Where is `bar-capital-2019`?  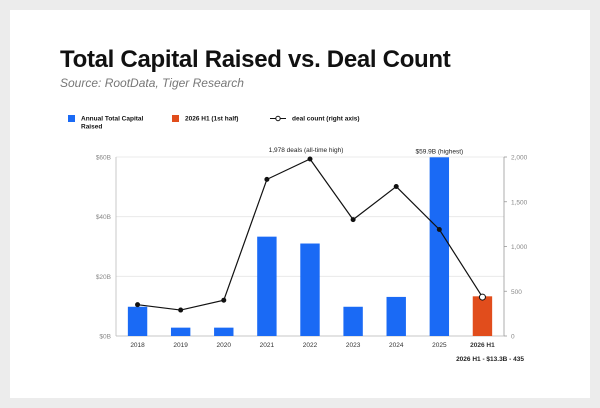 bar-capital-2019 is located at coordinates (180, 331).